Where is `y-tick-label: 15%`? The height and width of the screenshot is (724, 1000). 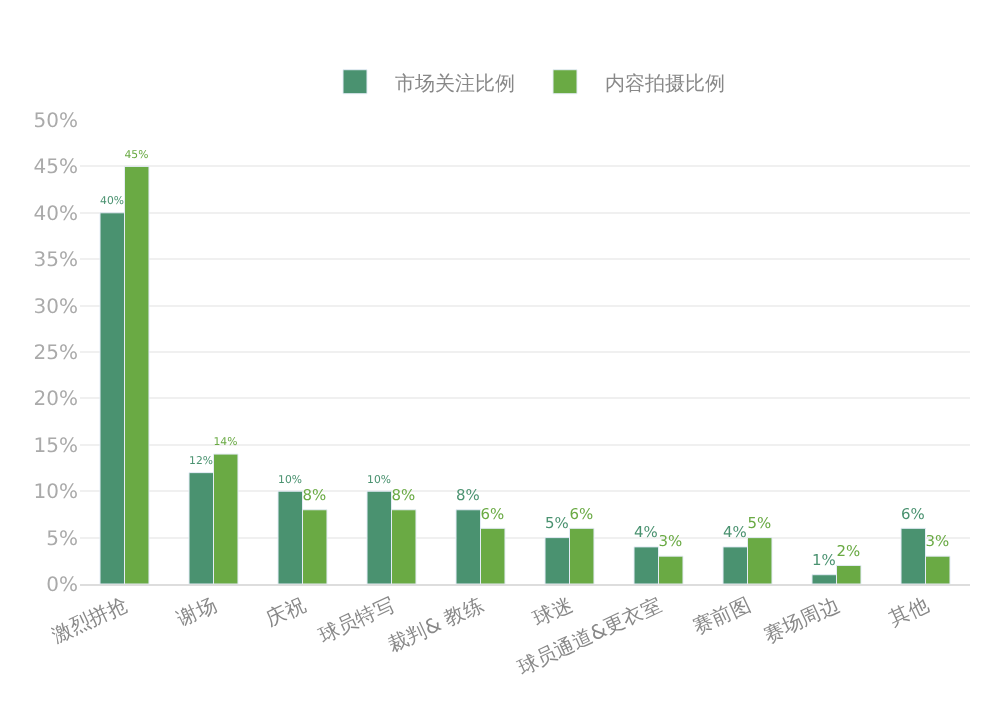
y-tick-label: 15% is located at coordinates (55, 446).